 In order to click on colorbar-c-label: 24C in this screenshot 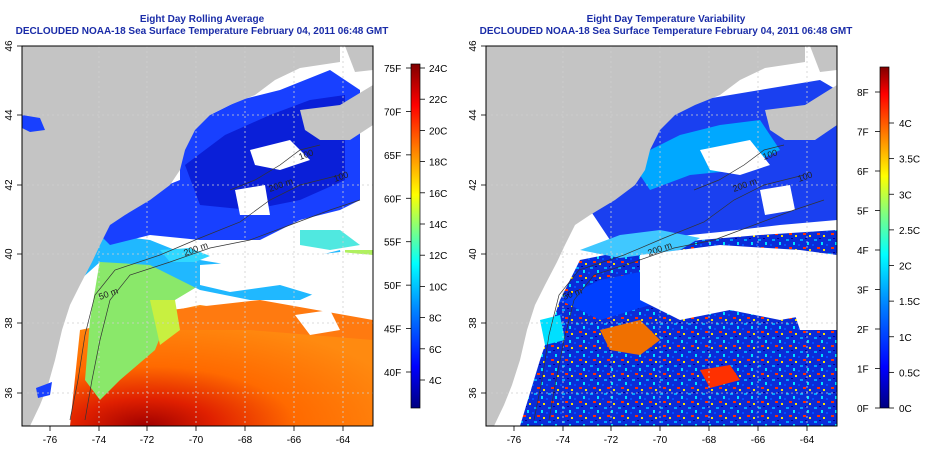, I will do `click(438, 69)`.